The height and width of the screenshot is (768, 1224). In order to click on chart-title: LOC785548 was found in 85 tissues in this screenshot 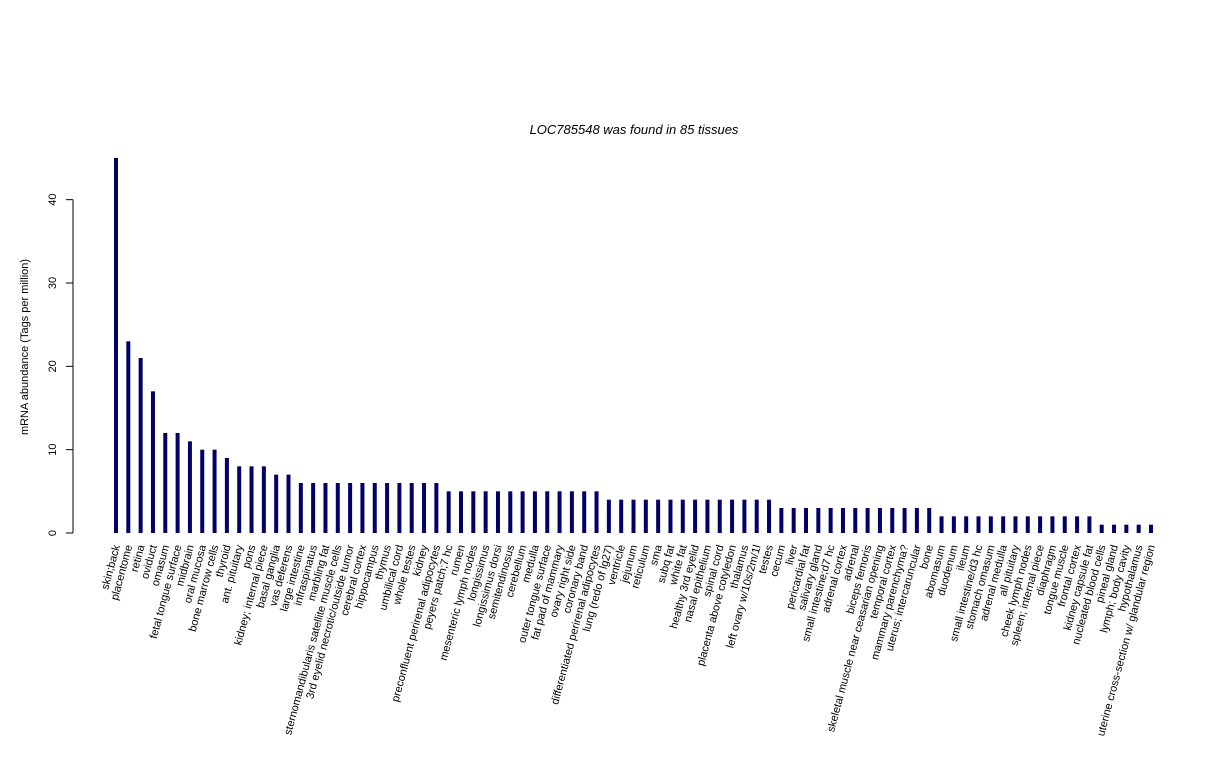, I will do `click(634, 129)`.